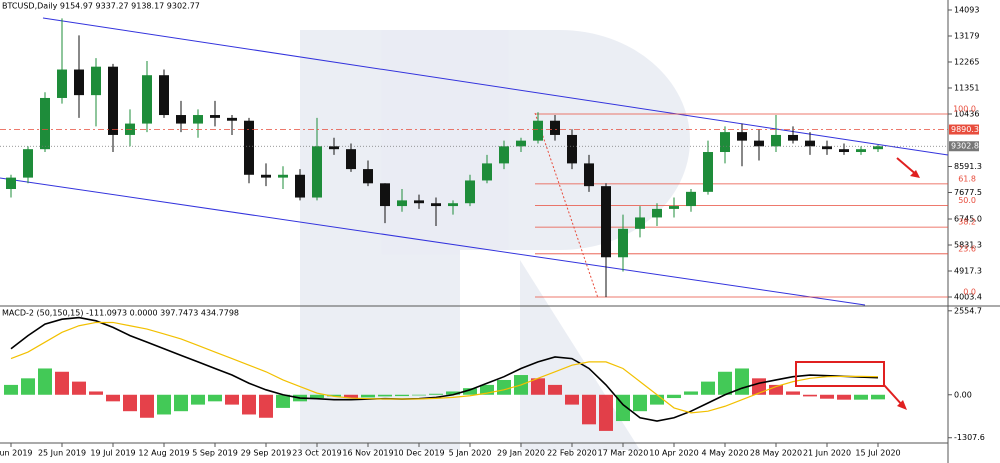  What do you see at coordinates (963, 394) in the screenshot?
I see `macd-y-tick-label: 0.00` at bounding box center [963, 394].